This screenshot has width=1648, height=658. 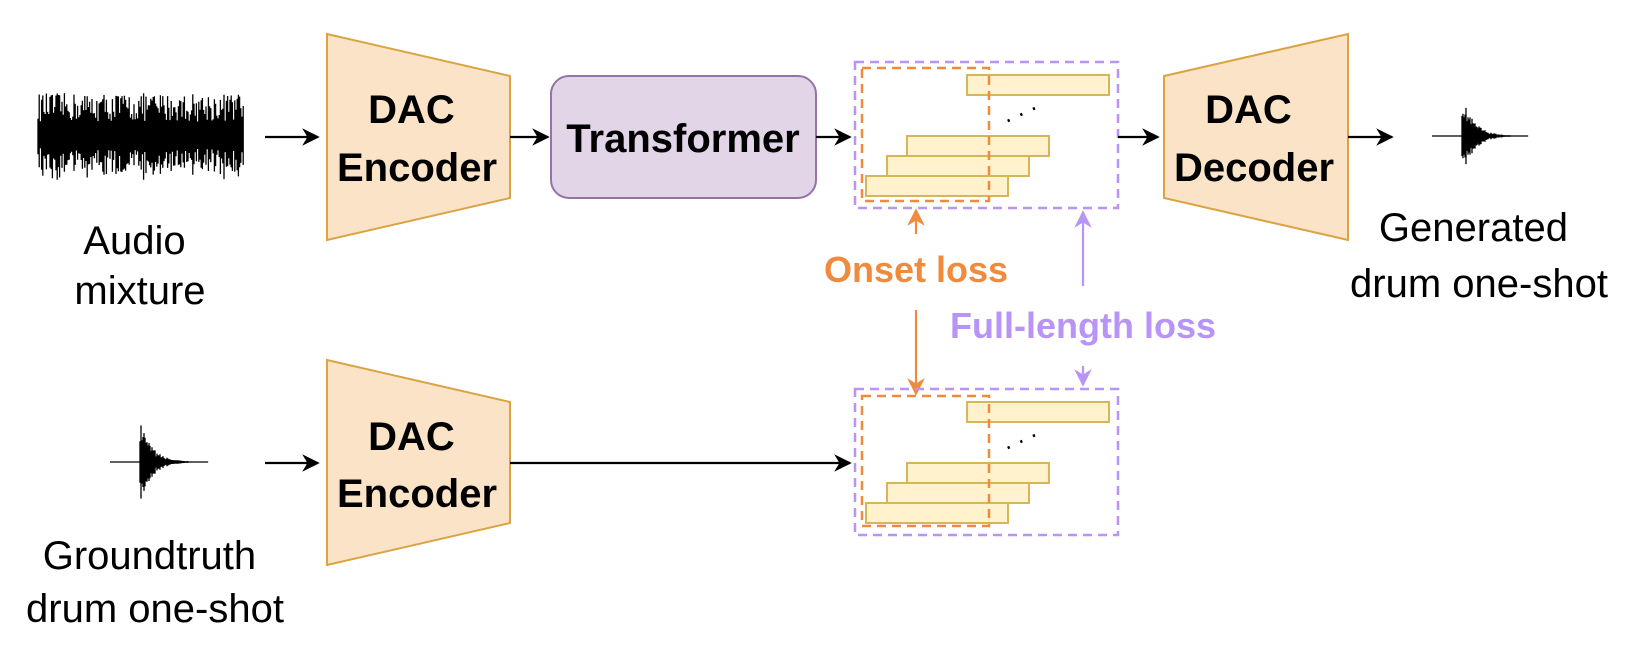 I want to click on transformer-label: Transformer, so click(x=682, y=139).